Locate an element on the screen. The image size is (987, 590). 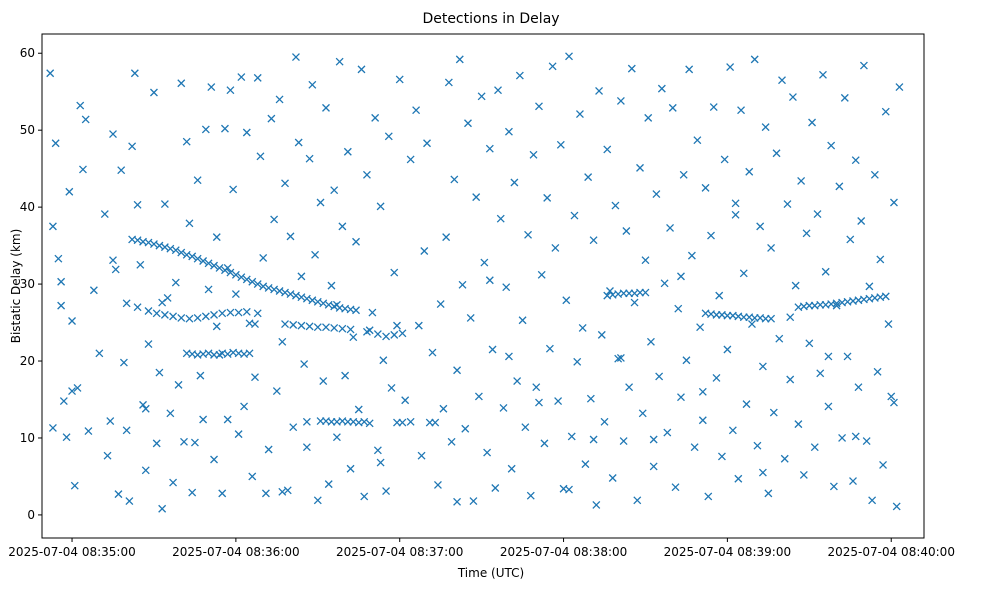
y-tick-label: 40 is located at coordinates (27, 207).